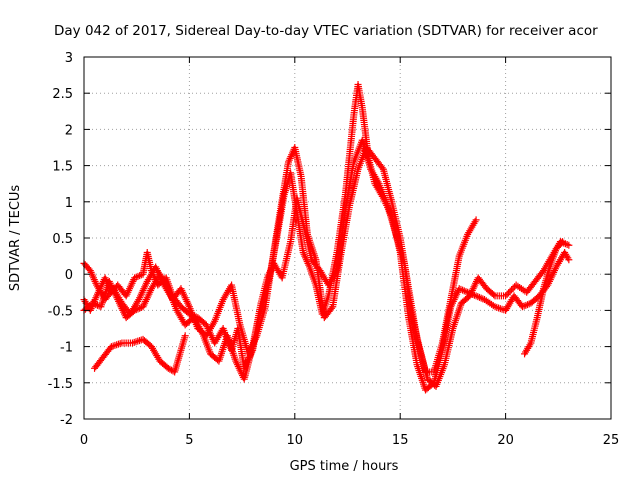 The width and height of the screenshot is (640, 480). What do you see at coordinates (400, 440) in the screenshot?
I see `x-tick-label: 15` at bounding box center [400, 440].